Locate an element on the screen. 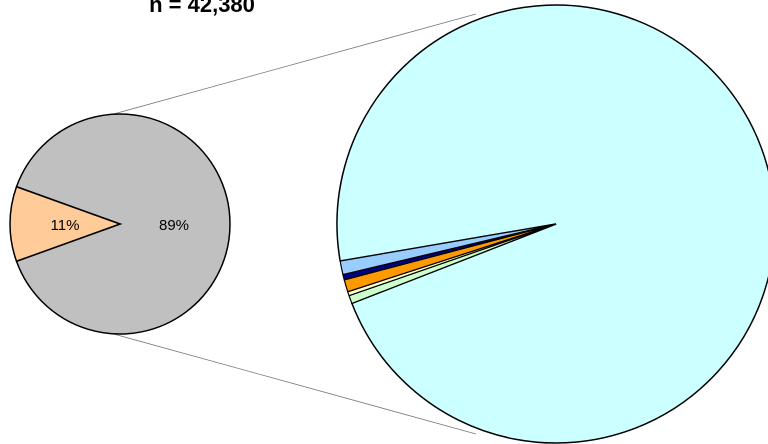  slice-label-other: 11% is located at coordinates (65, 225).